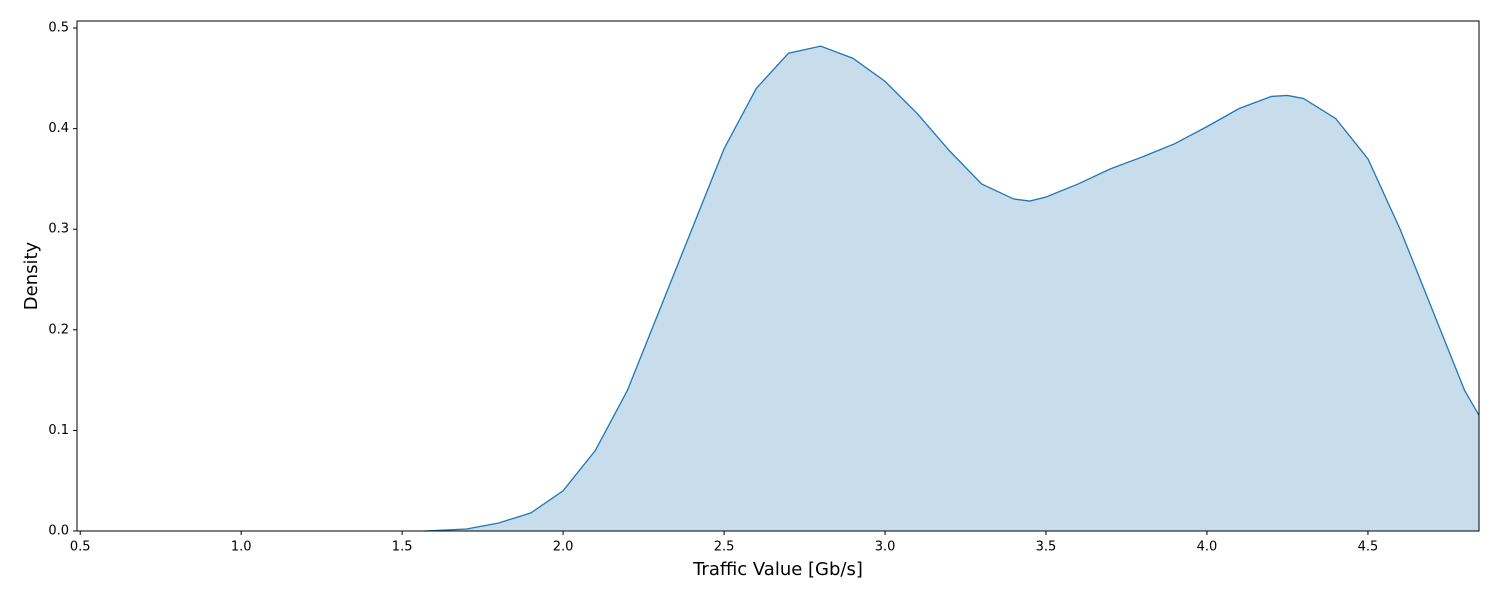  What do you see at coordinates (563, 547) in the screenshot?
I see `x-tick-label: 2.0` at bounding box center [563, 547].